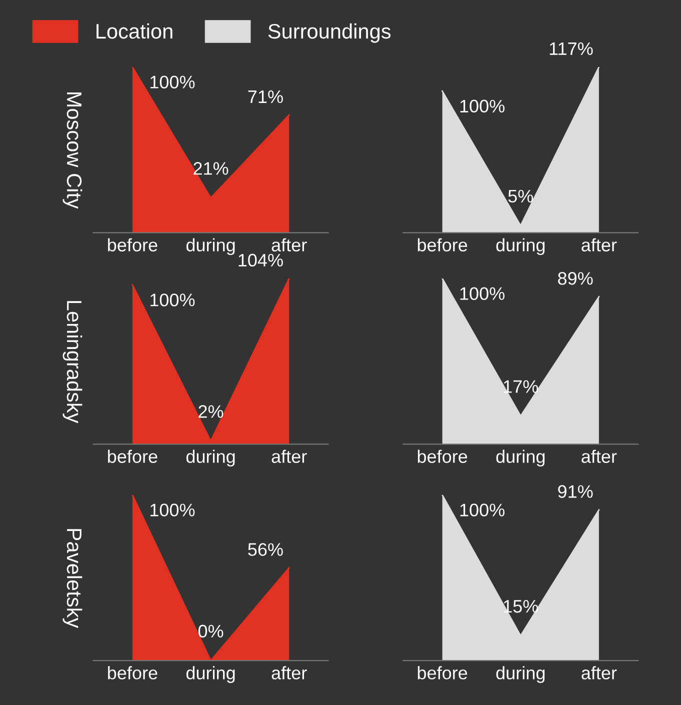  I want to click on legend-label: Location, so click(134, 31).